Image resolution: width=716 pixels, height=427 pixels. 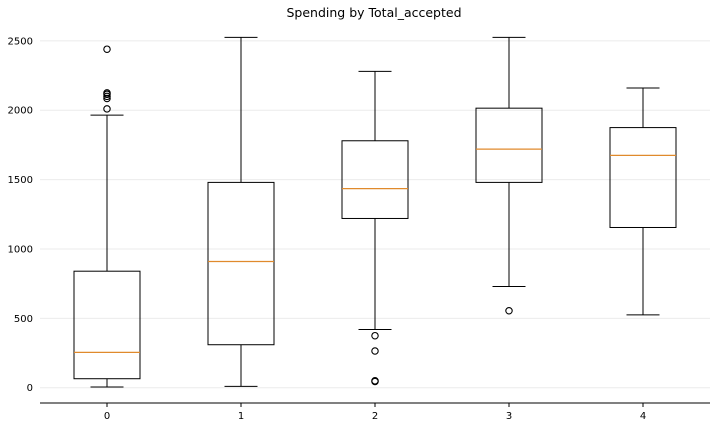 What do you see at coordinates (30, 388) in the screenshot?
I see `y-tick-label-0: 0` at bounding box center [30, 388].